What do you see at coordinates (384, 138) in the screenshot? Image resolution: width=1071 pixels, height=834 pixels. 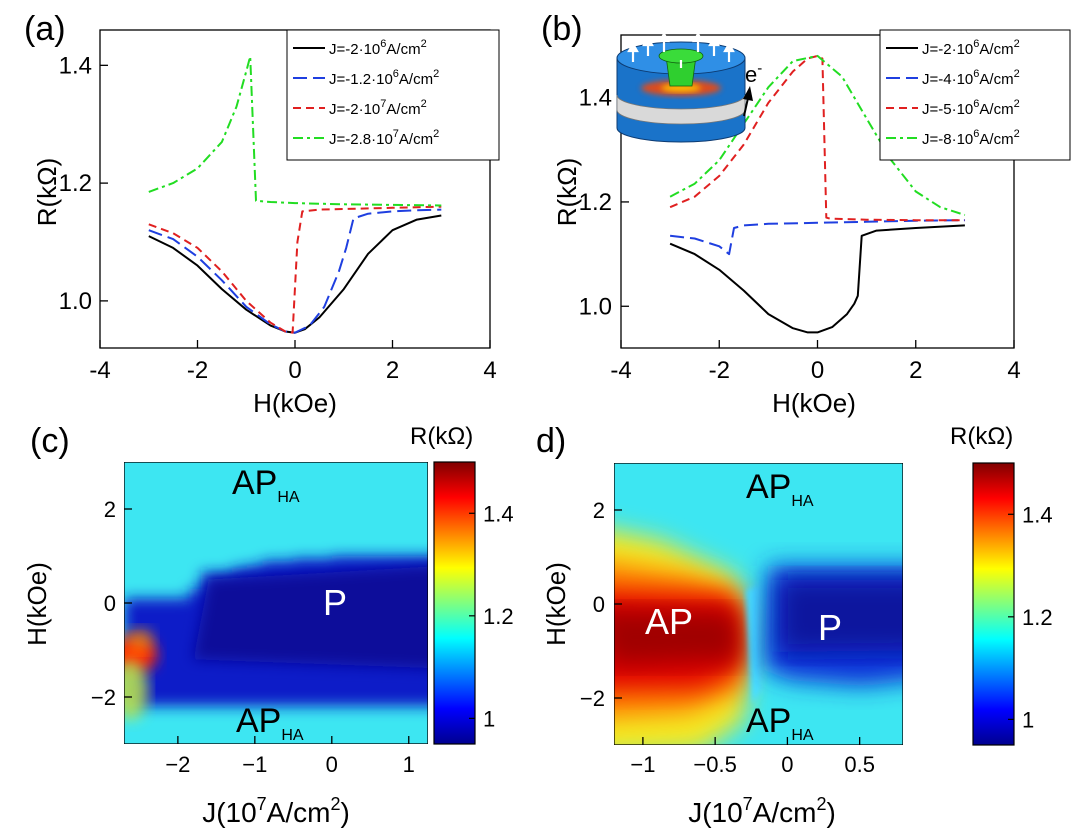 I see `panel-a-legend-entry: J=-2.8·107A/cm2` at bounding box center [384, 138].